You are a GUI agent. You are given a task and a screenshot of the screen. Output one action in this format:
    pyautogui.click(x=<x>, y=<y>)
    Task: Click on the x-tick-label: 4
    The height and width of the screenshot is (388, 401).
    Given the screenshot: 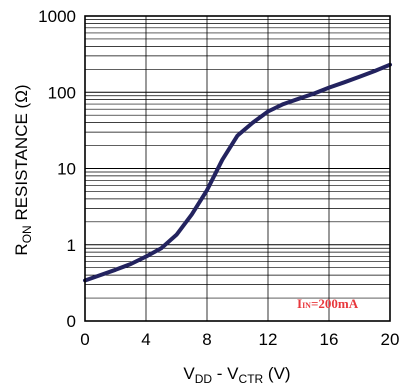 What is the action you would take?
    pyautogui.click(x=145, y=339)
    